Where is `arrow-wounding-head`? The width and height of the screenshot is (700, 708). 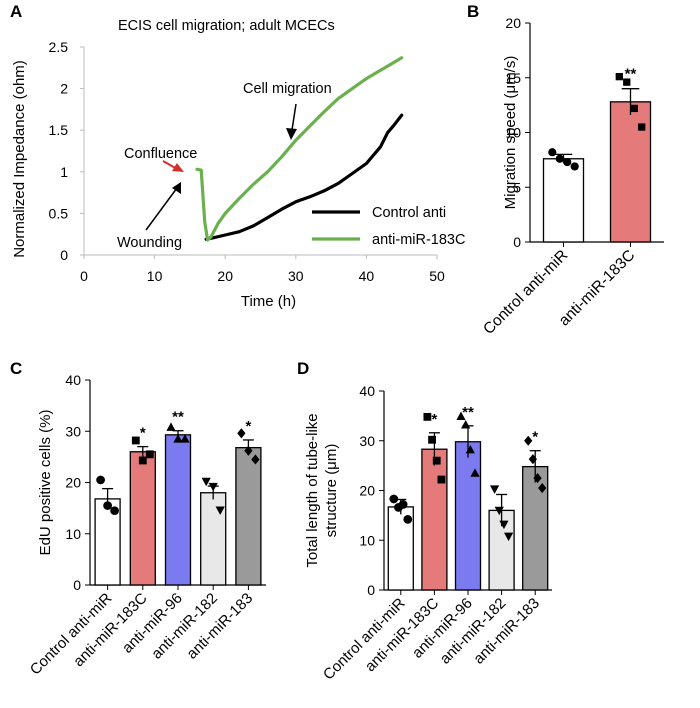
arrow-wounding-head is located at coordinates (176, 188).